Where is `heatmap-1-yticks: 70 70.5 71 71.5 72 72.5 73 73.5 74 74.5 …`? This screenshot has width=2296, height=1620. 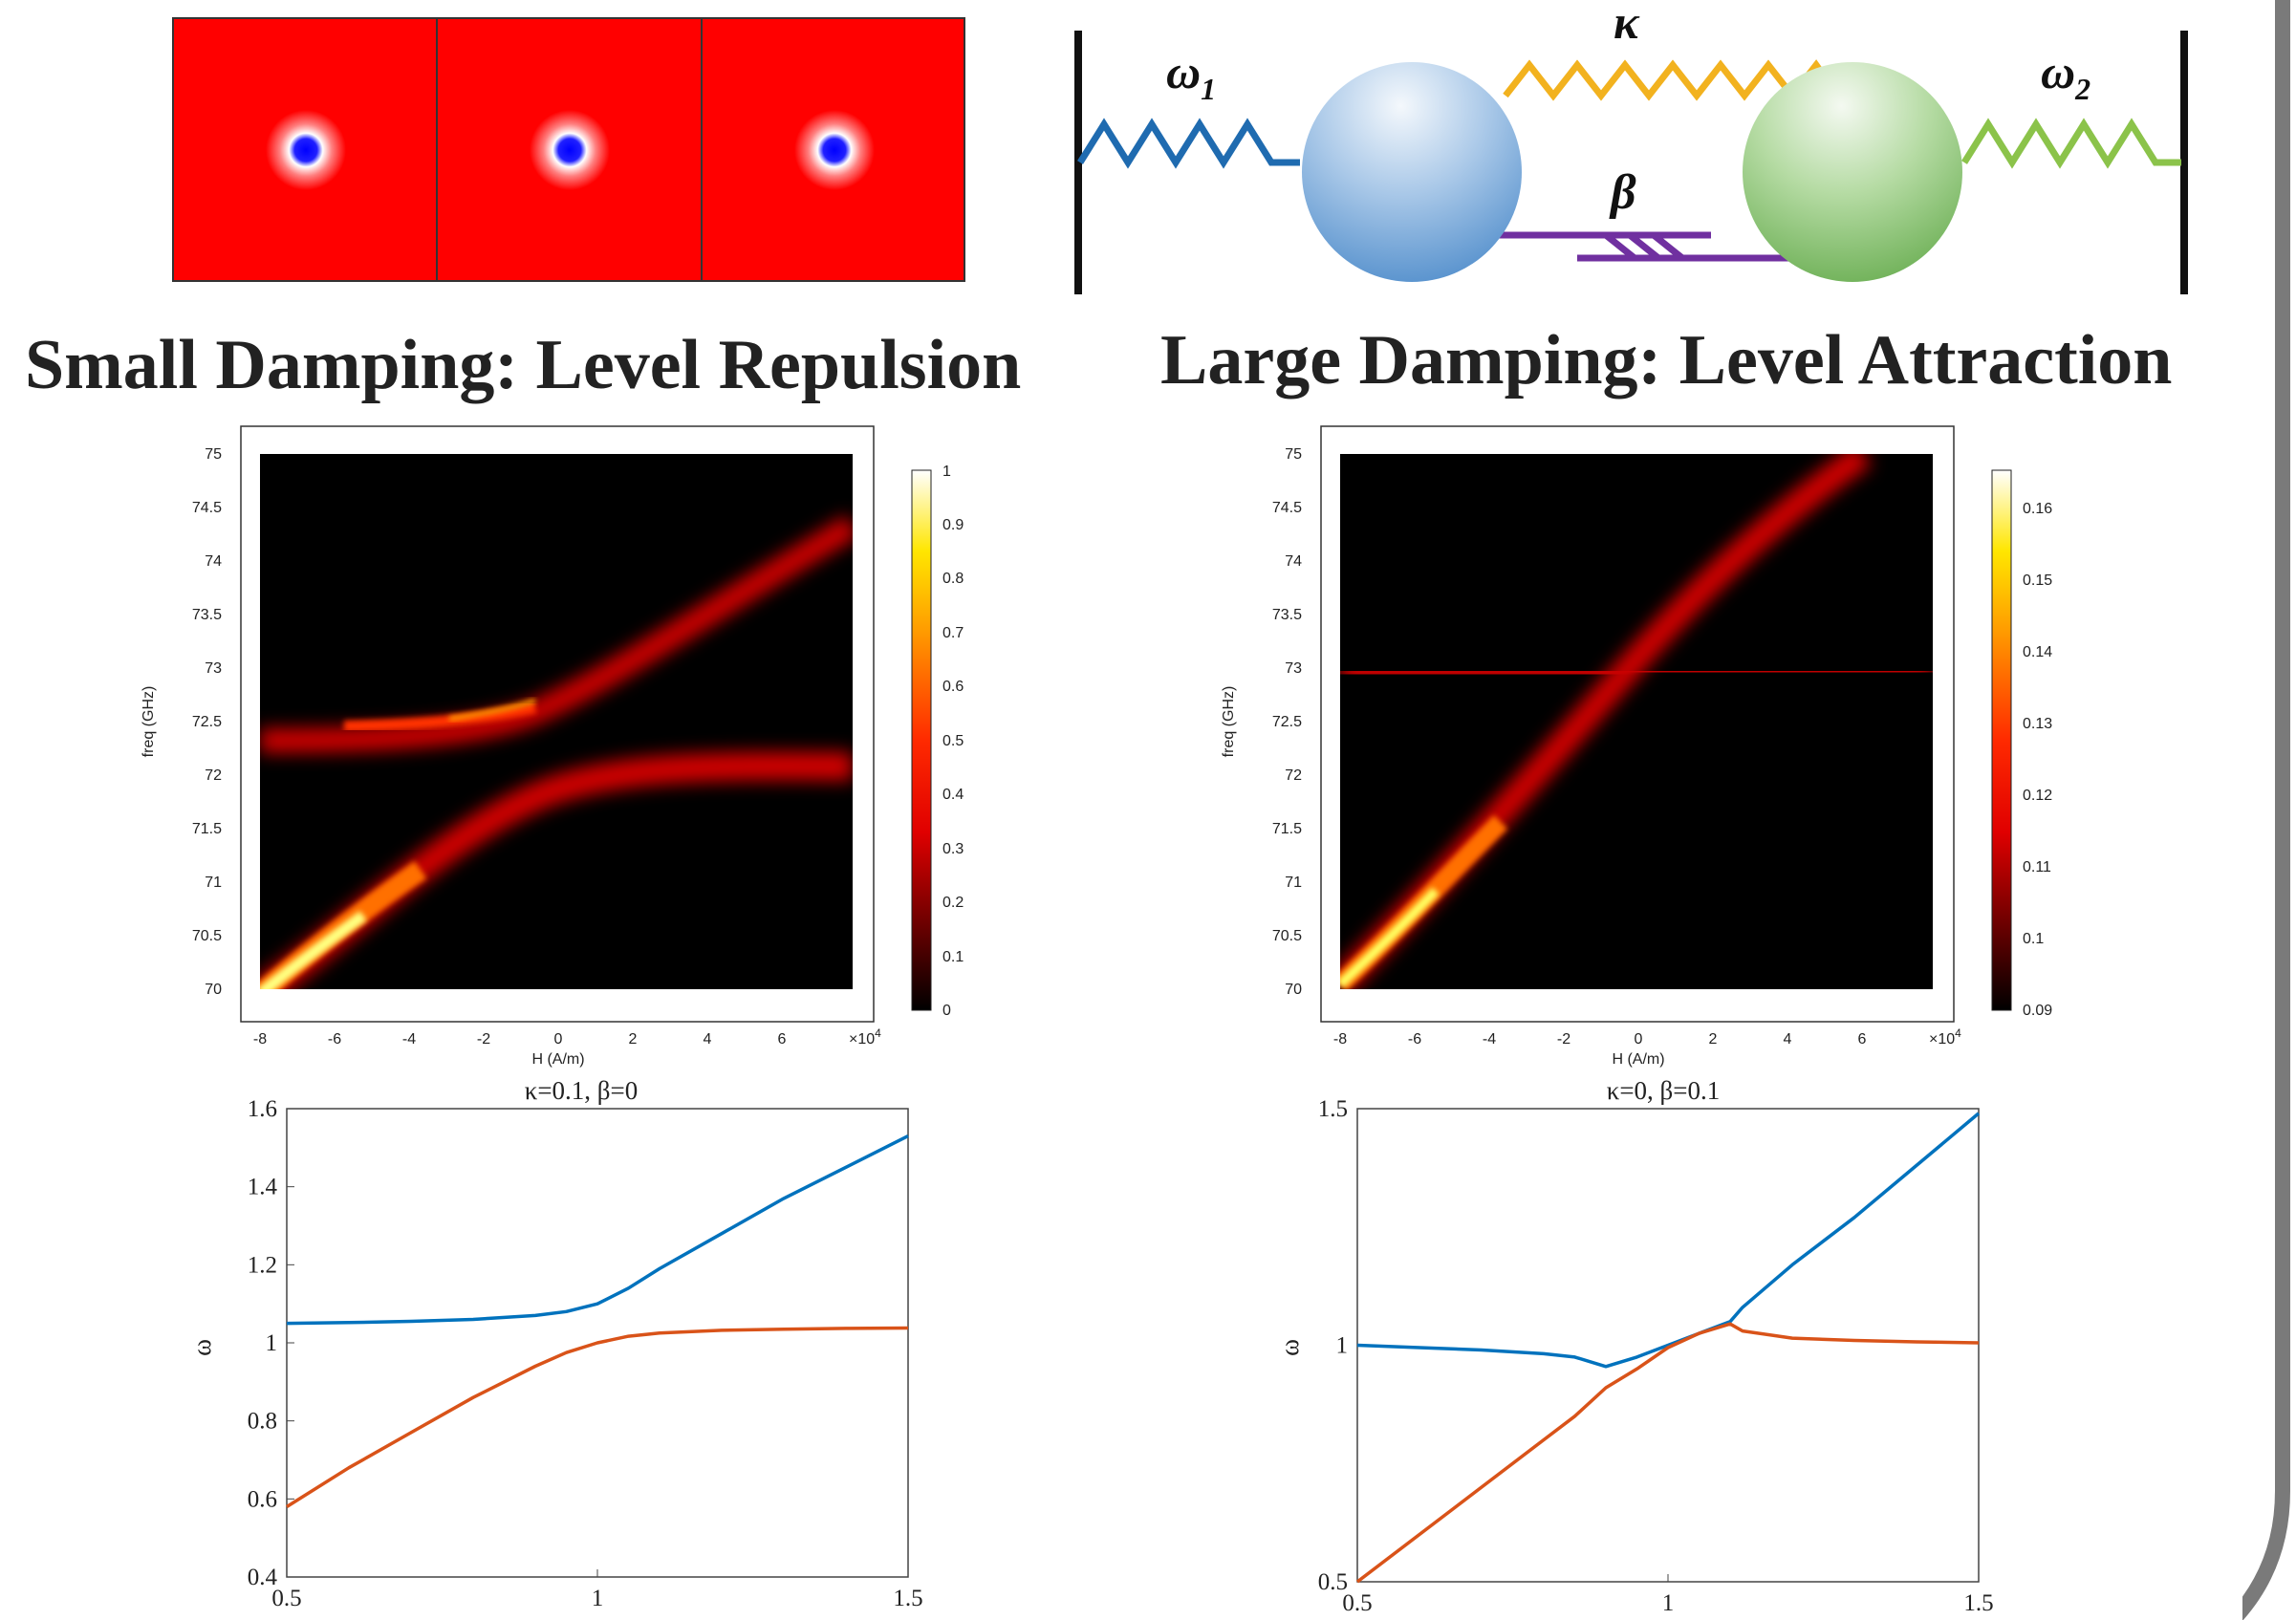 heatmap-1-yticks: 70 70.5 71 71.5 72 72.5 73 73.5 74 74.5 … is located at coordinates (207, 722).